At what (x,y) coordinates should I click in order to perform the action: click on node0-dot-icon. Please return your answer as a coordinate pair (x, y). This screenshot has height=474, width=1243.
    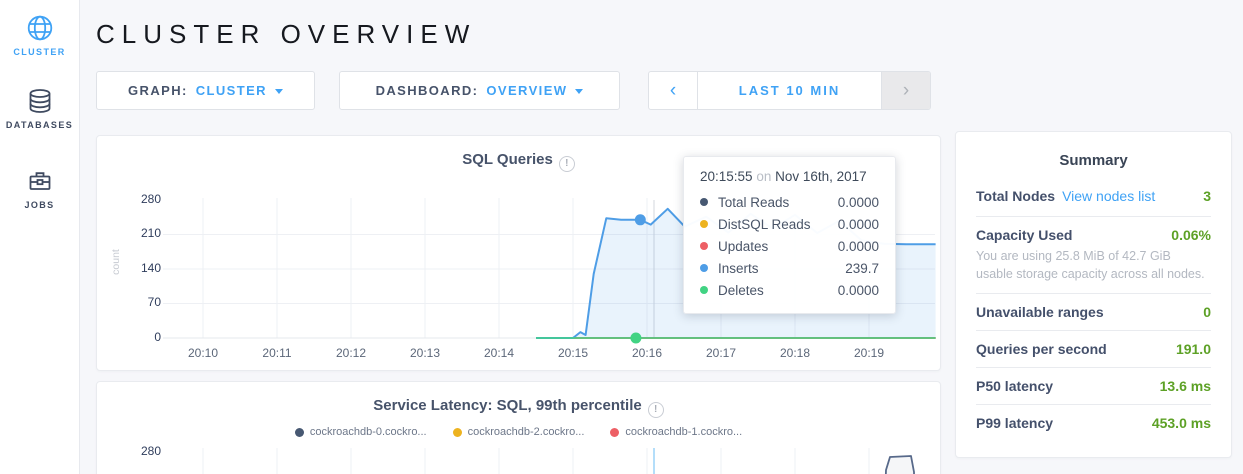
    Looking at the image, I should click on (299, 432).